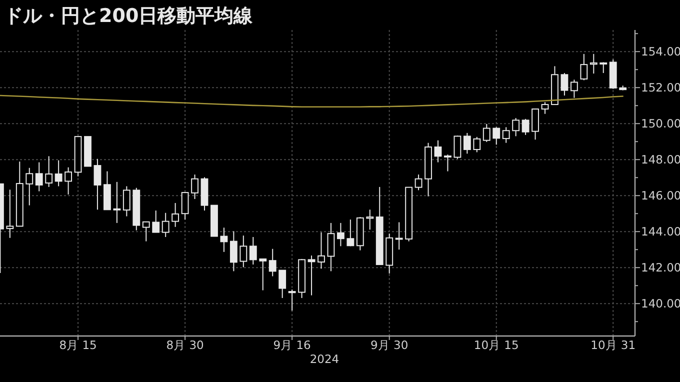 This screenshot has height=382, width=680. What do you see at coordinates (78, 345) in the screenshot?
I see `x-tick-label: 8月 15` at bounding box center [78, 345].